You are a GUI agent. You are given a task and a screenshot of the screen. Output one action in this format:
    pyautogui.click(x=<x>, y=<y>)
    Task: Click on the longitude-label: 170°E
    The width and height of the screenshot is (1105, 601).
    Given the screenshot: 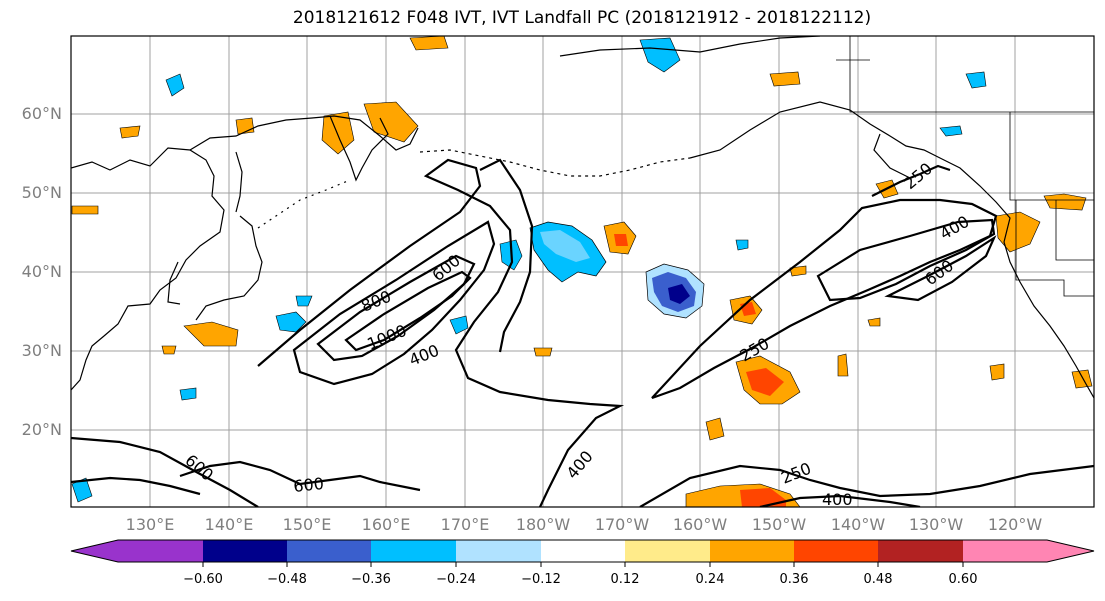 What is the action you would take?
    pyautogui.click(x=465, y=524)
    